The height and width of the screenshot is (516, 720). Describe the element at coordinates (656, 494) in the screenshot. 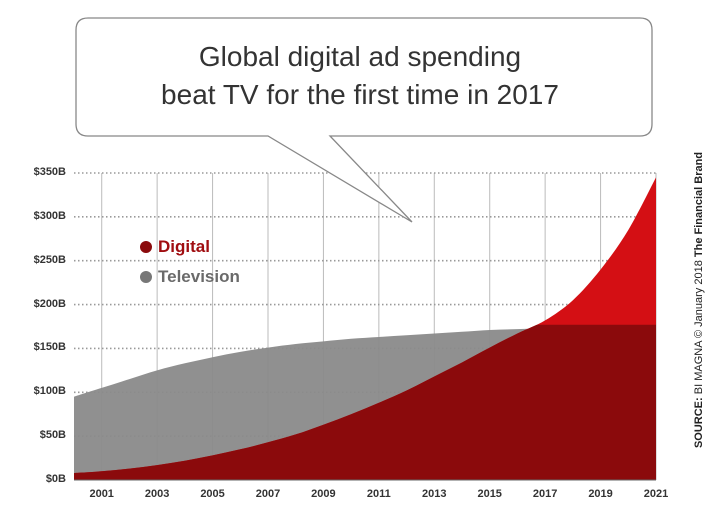

I see `x-tick-label: 2021` at that location.